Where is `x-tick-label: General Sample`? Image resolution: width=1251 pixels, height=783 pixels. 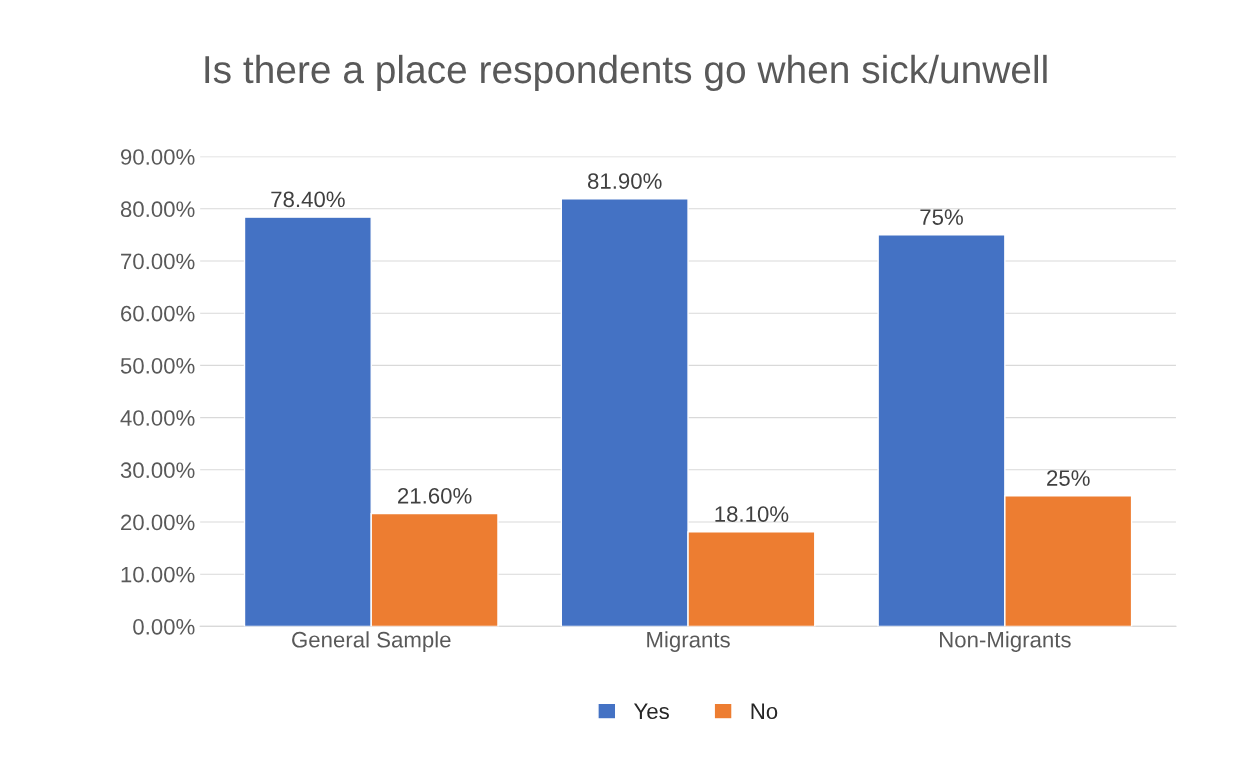
x-tick-label: General Sample is located at coordinates (371, 641).